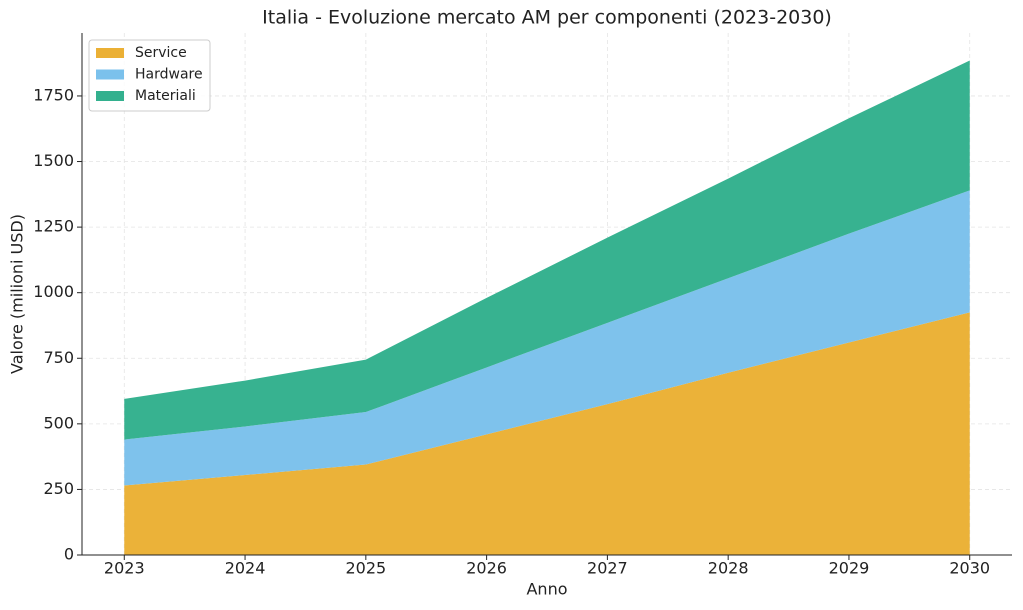  I want to click on x-tick-label: 2029, so click(849, 568).